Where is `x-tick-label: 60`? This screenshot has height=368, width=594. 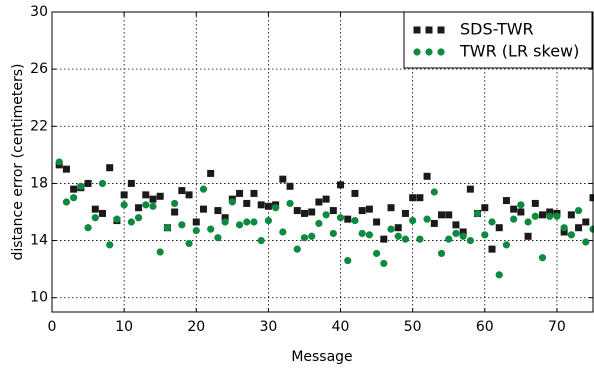
x-tick-label: 60 is located at coordinates (485, 327).